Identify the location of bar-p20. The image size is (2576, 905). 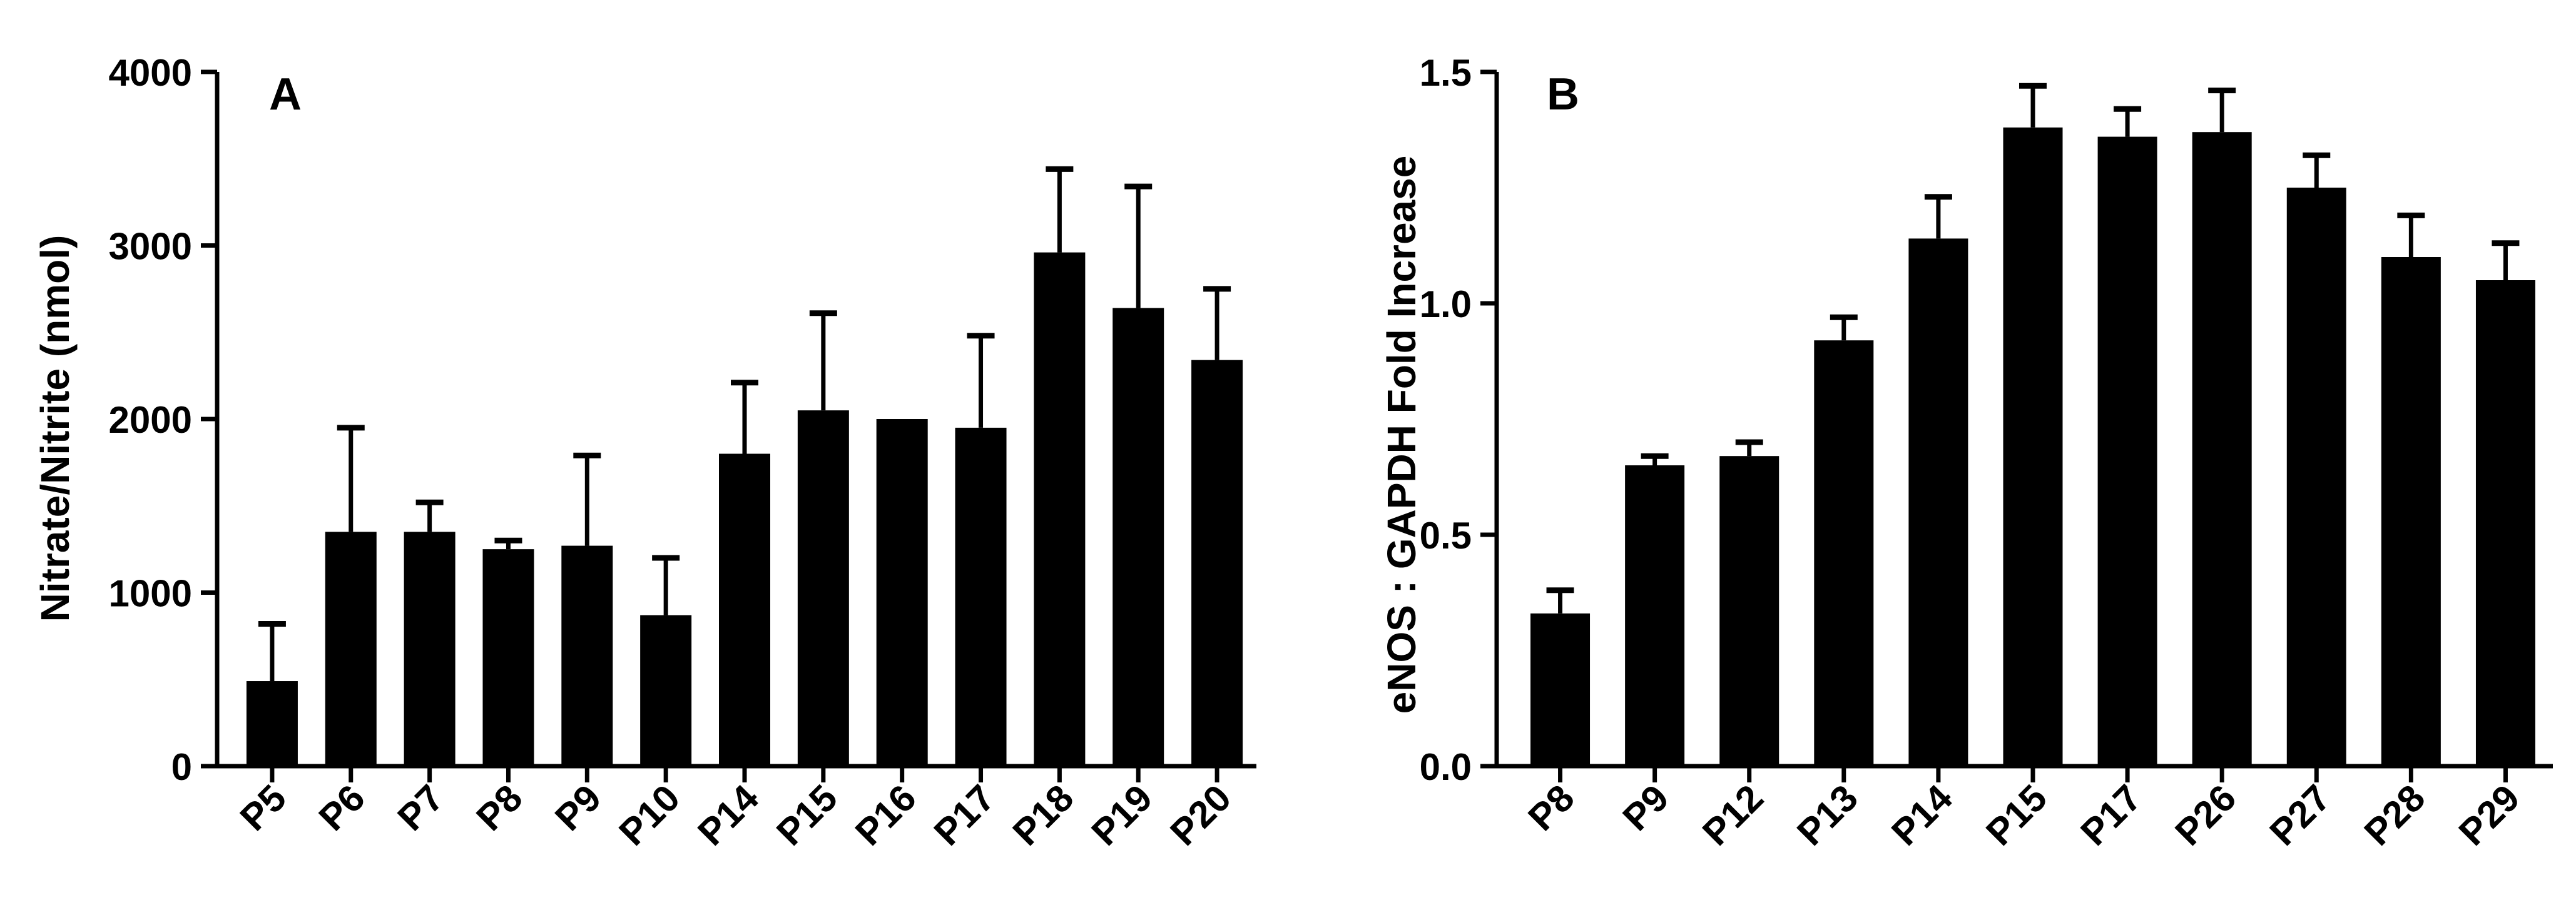
(1217, 563).